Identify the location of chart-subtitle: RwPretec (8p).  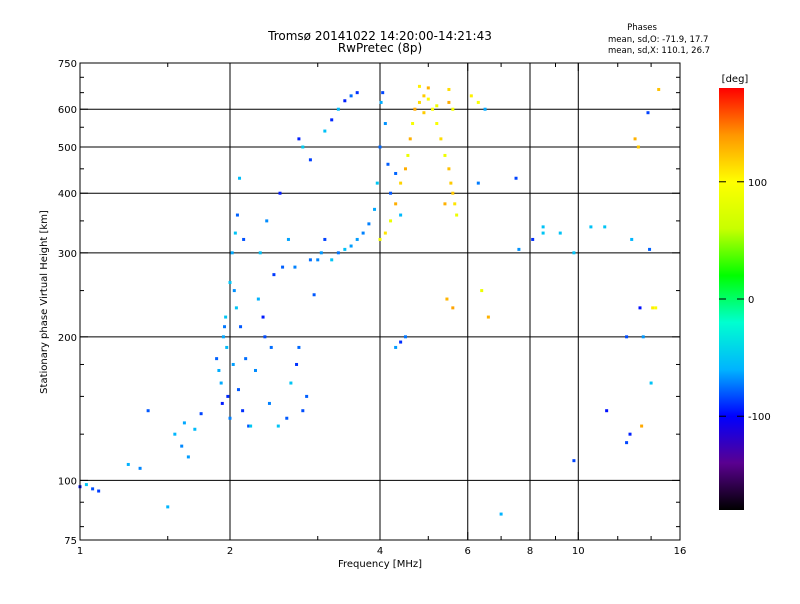
(380, 48).